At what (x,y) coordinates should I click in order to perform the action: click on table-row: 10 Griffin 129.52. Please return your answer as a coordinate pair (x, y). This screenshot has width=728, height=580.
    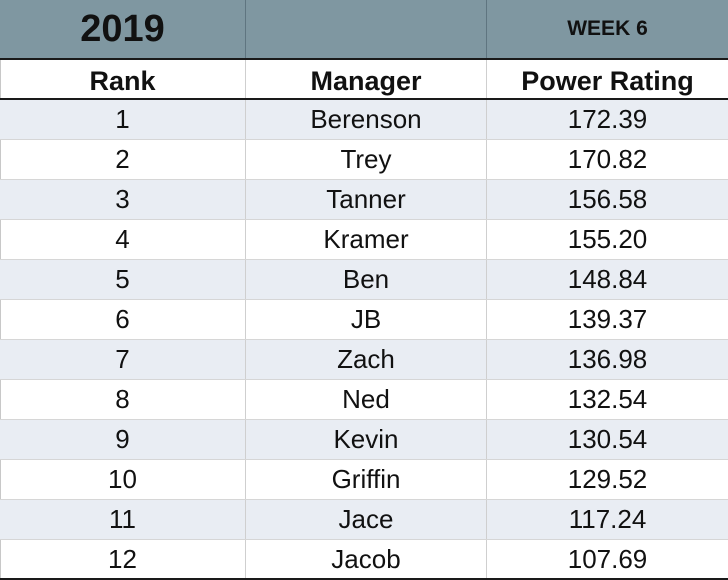
    Looking at the image, I should click on (364, 480).